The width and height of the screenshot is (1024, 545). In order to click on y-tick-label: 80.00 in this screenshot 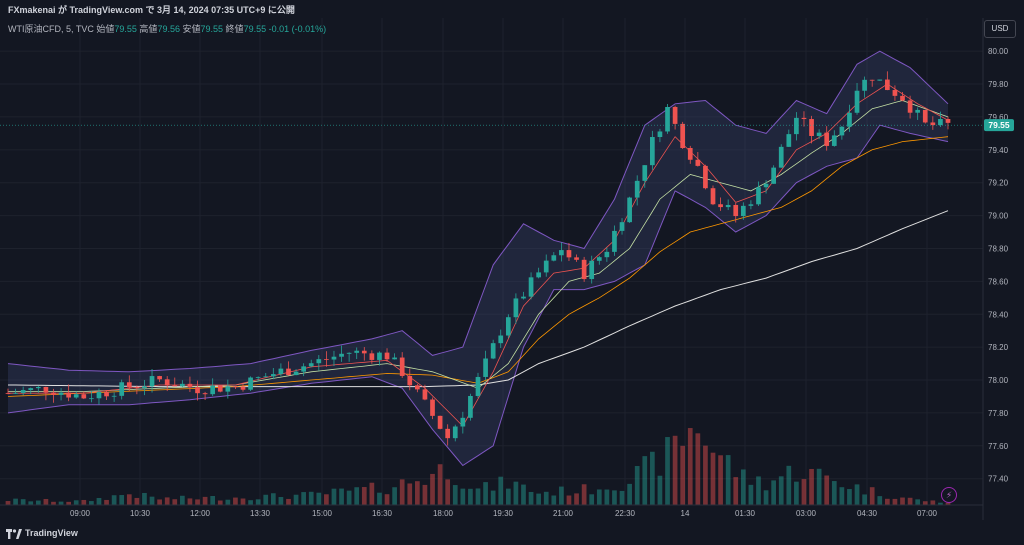, I will do `click(998, 51)`.